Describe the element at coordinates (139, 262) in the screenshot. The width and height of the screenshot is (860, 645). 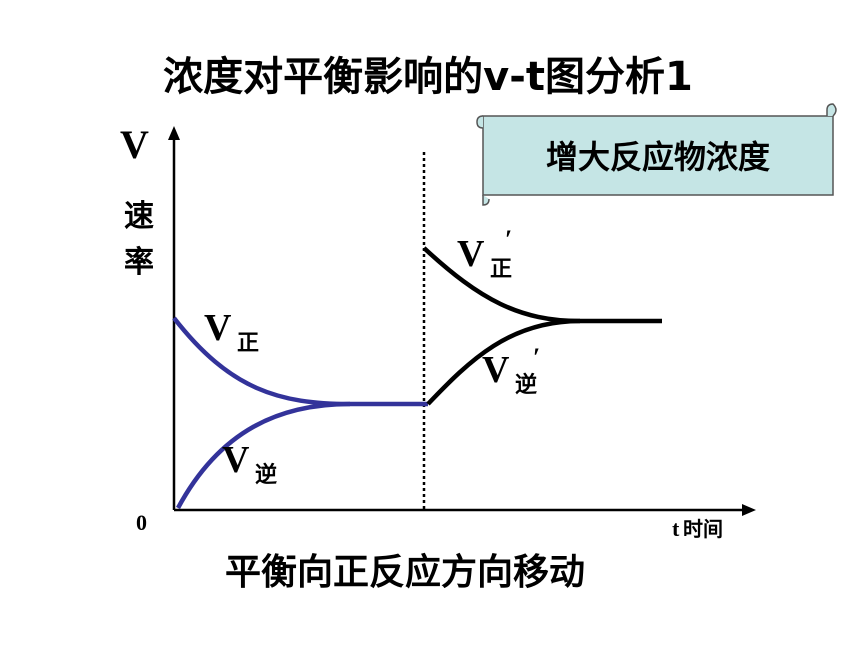
I see `y-name: 率` at that location.